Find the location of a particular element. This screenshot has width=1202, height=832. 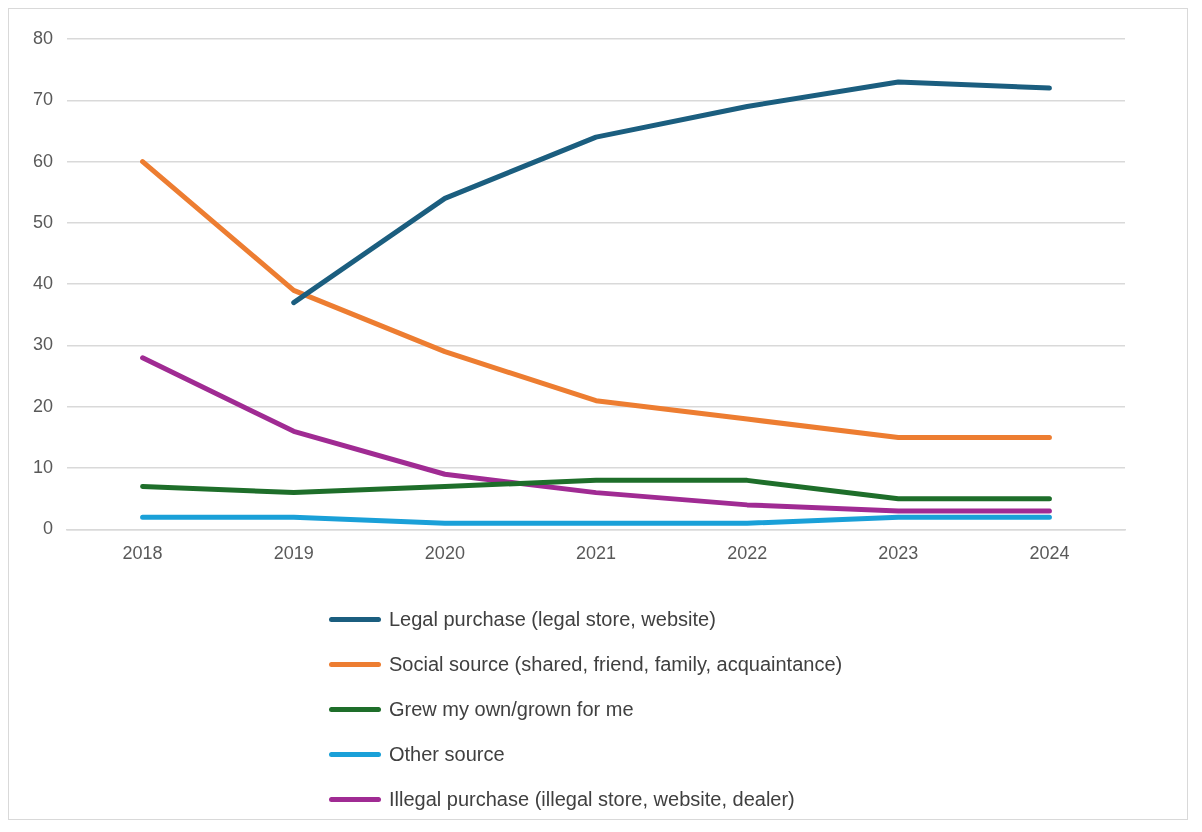

legend-label: Other source is located at coordinates (447, 754).